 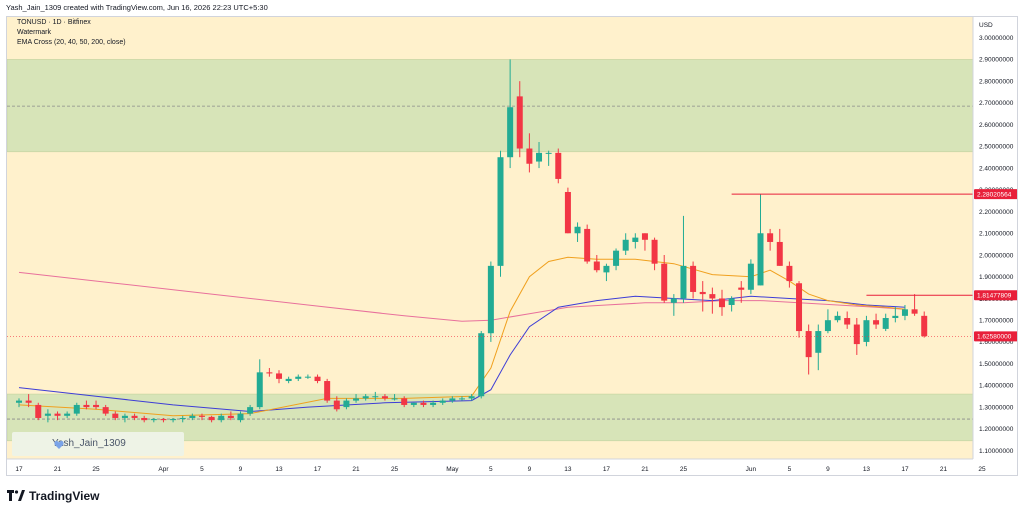 I want to click on y-tick-label: 3.00000000, so click(x=996, y=38).